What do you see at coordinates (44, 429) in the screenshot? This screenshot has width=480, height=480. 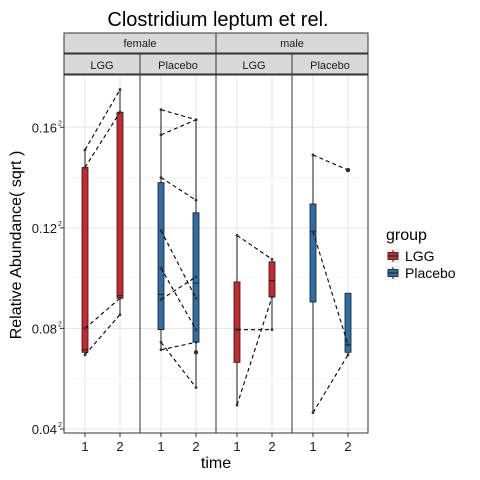 I see `y-tick-label: 0.04` at bounding box center [44, 429].